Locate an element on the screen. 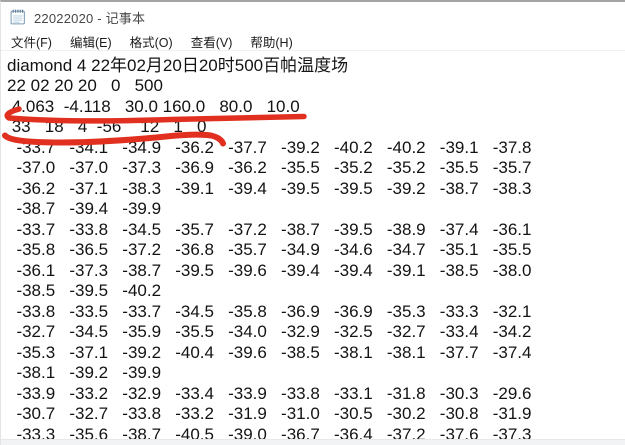 Image resolution: width=625 pixels, height=445 pixels. notepad-icon is located at coordinates (17, 17).